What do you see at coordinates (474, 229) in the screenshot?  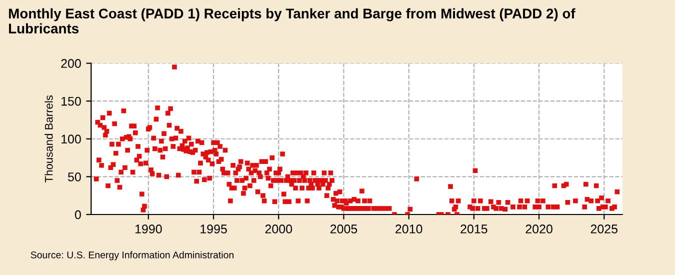 I see `x-tick-label: 2015` at bounding box center [474, 229].